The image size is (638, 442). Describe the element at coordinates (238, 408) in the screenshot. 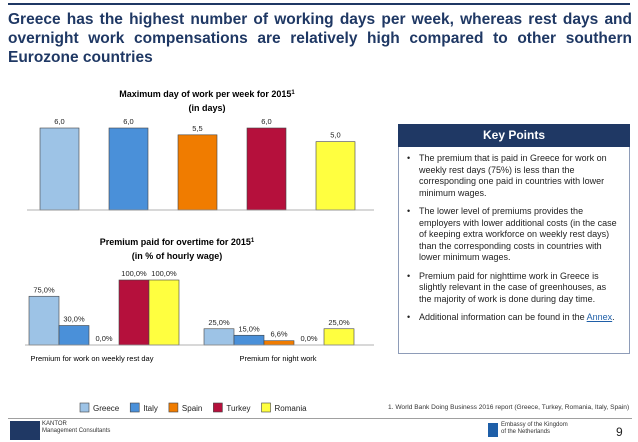

I see `legend-label: Turkey` at that location.